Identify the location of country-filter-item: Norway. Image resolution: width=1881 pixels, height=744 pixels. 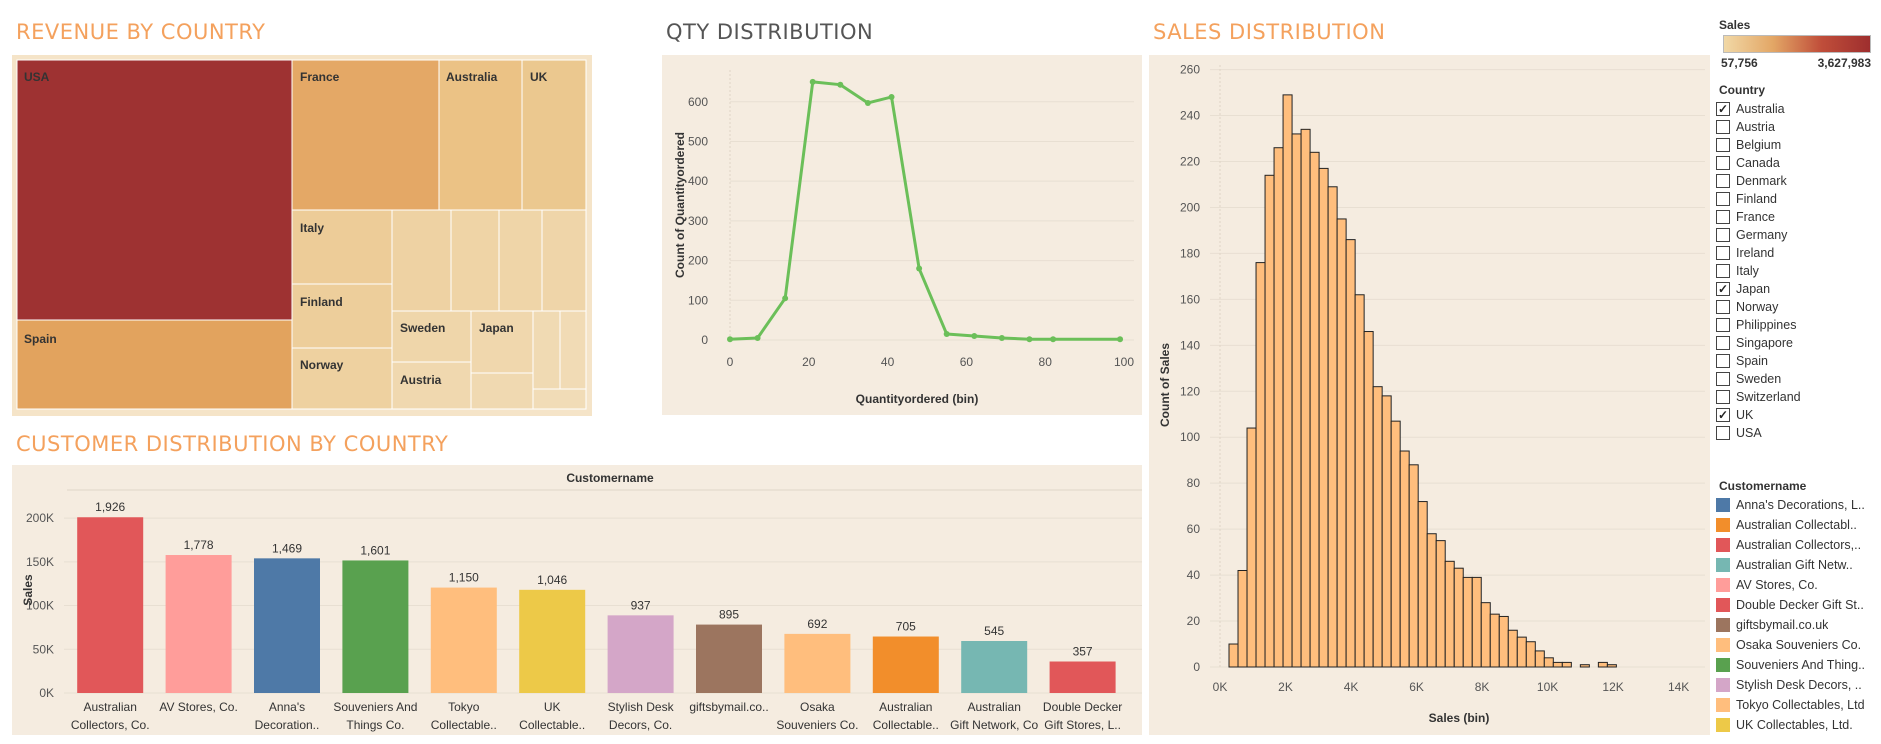
(1796, 307).